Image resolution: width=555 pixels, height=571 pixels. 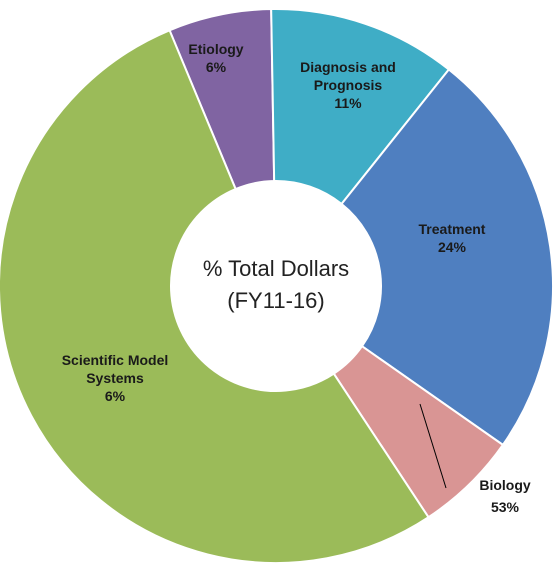 What do you see at coordinates (505, 485) in the screenshot?
I see `category-label: Biology` at bounding box center [505, 485].